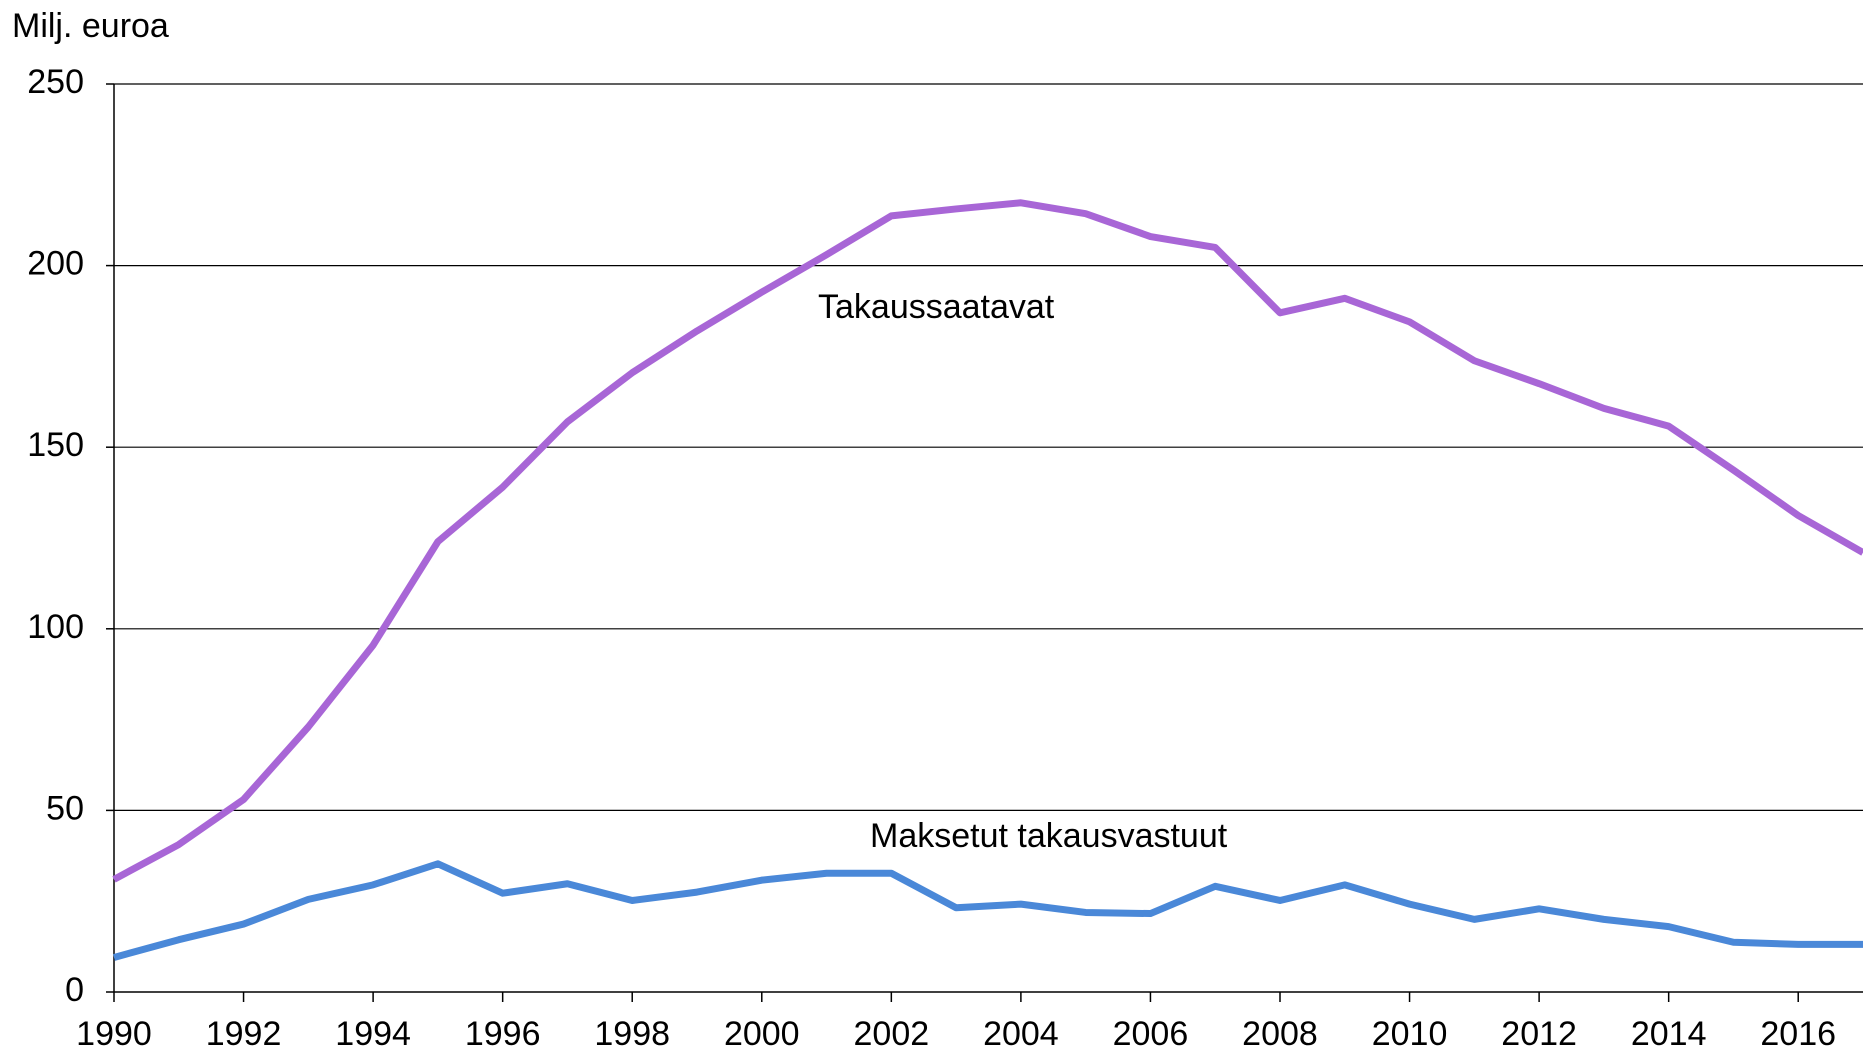  Describe the element at coordinates (1280, 1034) in the screenshot. I see `x-tick-label: 2008` at that location.